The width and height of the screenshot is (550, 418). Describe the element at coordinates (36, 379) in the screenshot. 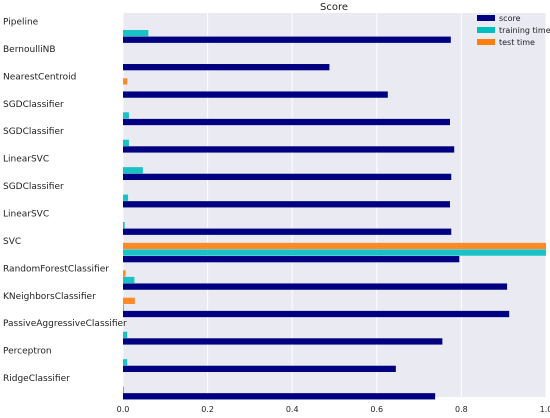

I see `y-tick-label: RidgeClassifier` at that location.